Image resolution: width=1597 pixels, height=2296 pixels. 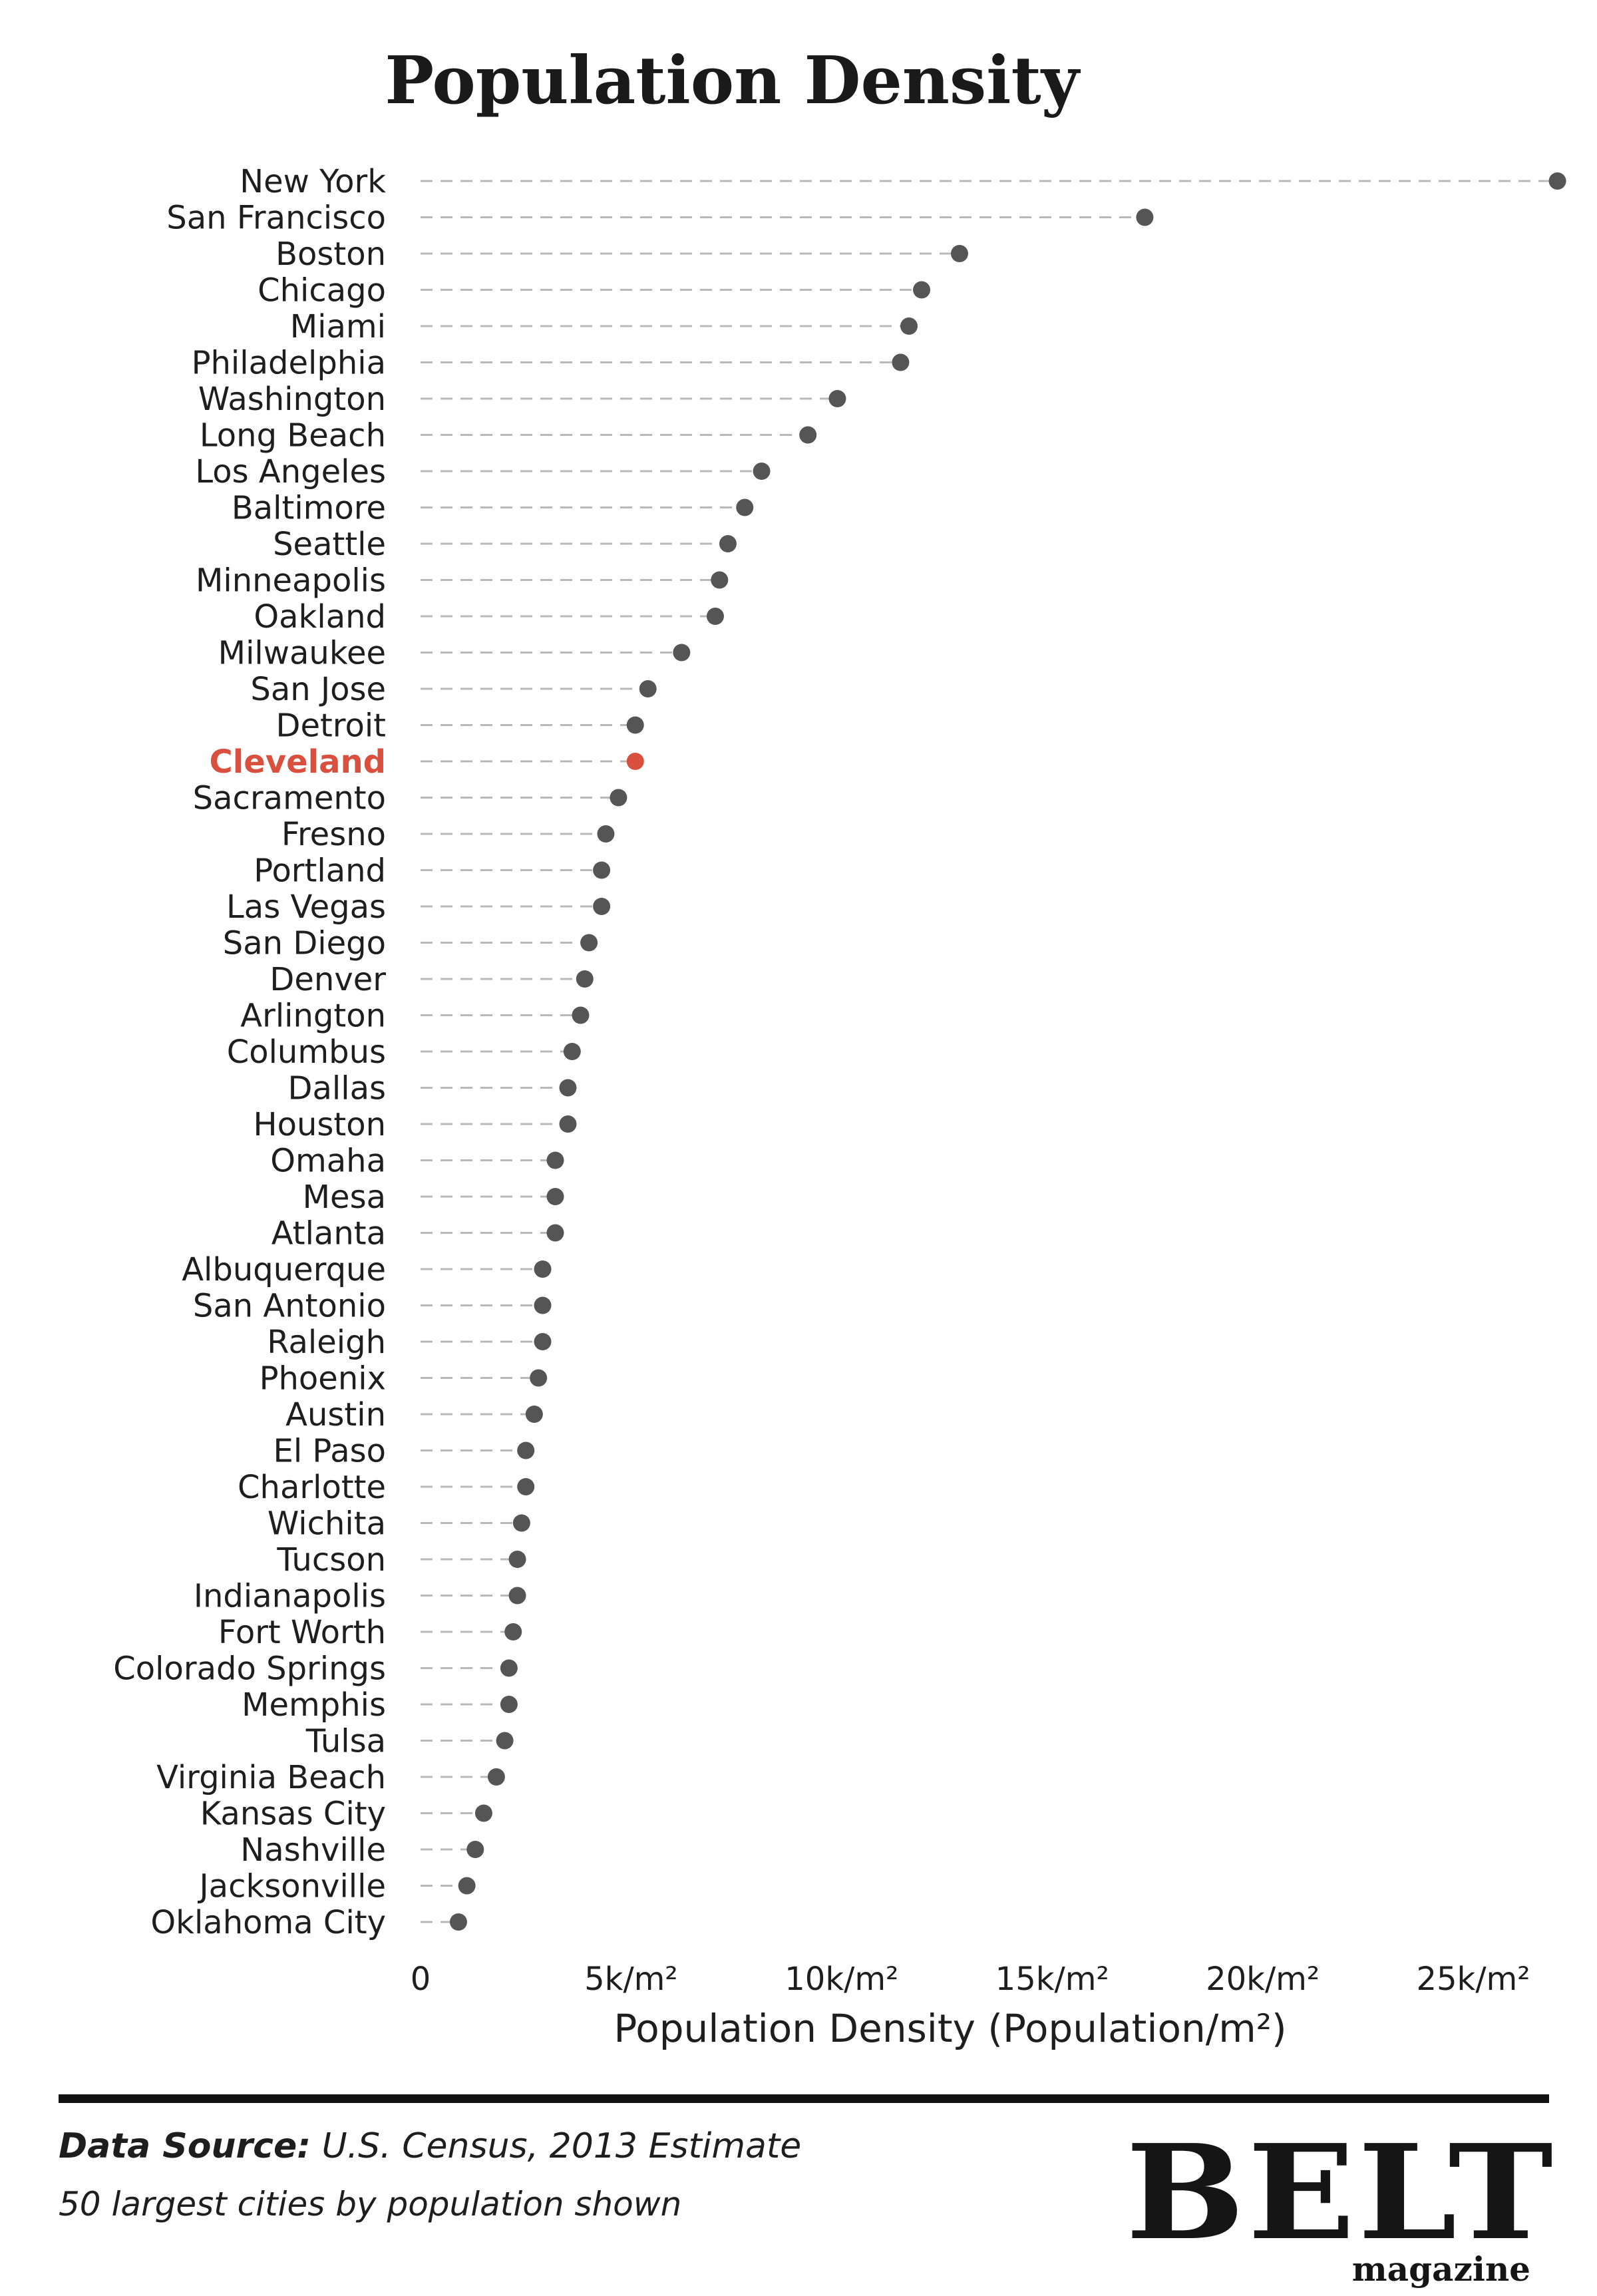 What do you see at coordinates (421, 1979) in the screenshot?
I see `x-tick-label: 0` at bounding box center [421, 1979].